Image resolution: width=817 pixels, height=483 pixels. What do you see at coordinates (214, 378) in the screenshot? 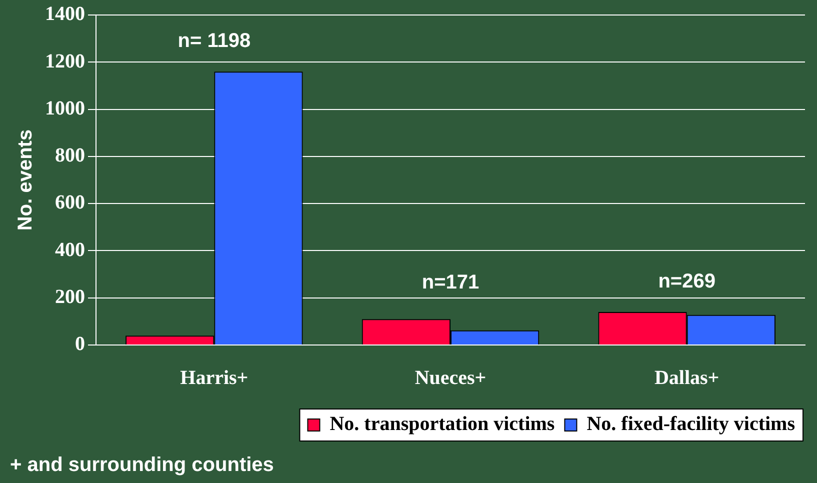
I see `x-tick-label: Harris+` at bounding box center [214, 378].